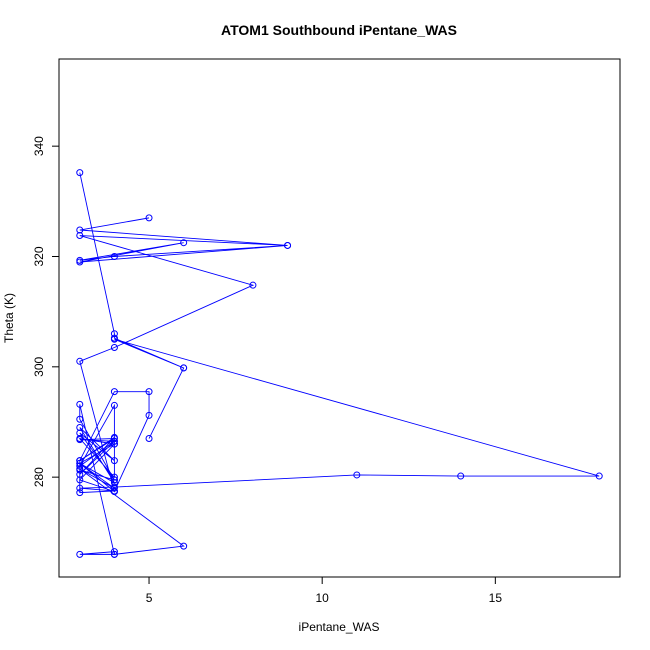 Image resolution: width=650 pixels, height=650 pixels. Describe the element at coordinates (39, 256) in the screenshot. I see `y-tick-label: 320` at that location.